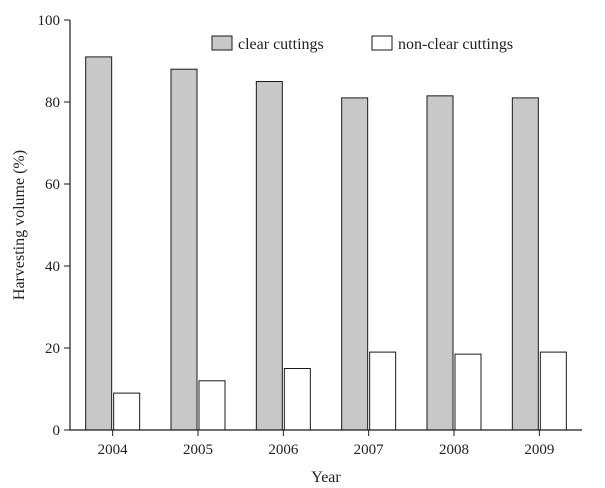  What do you see at coordinates (212, 405) in the screenshot?
I see `bar-non-clear-2005` at bounding box center [212, 405].